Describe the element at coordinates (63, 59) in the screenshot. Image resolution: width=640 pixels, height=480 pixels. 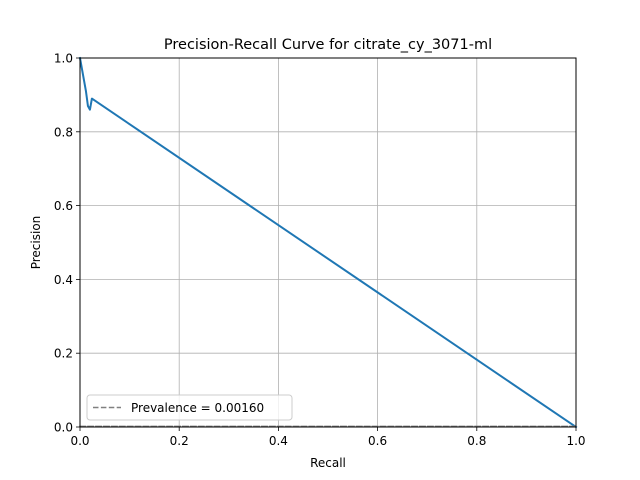
I see `y-tick-label: 1.0` at that location.